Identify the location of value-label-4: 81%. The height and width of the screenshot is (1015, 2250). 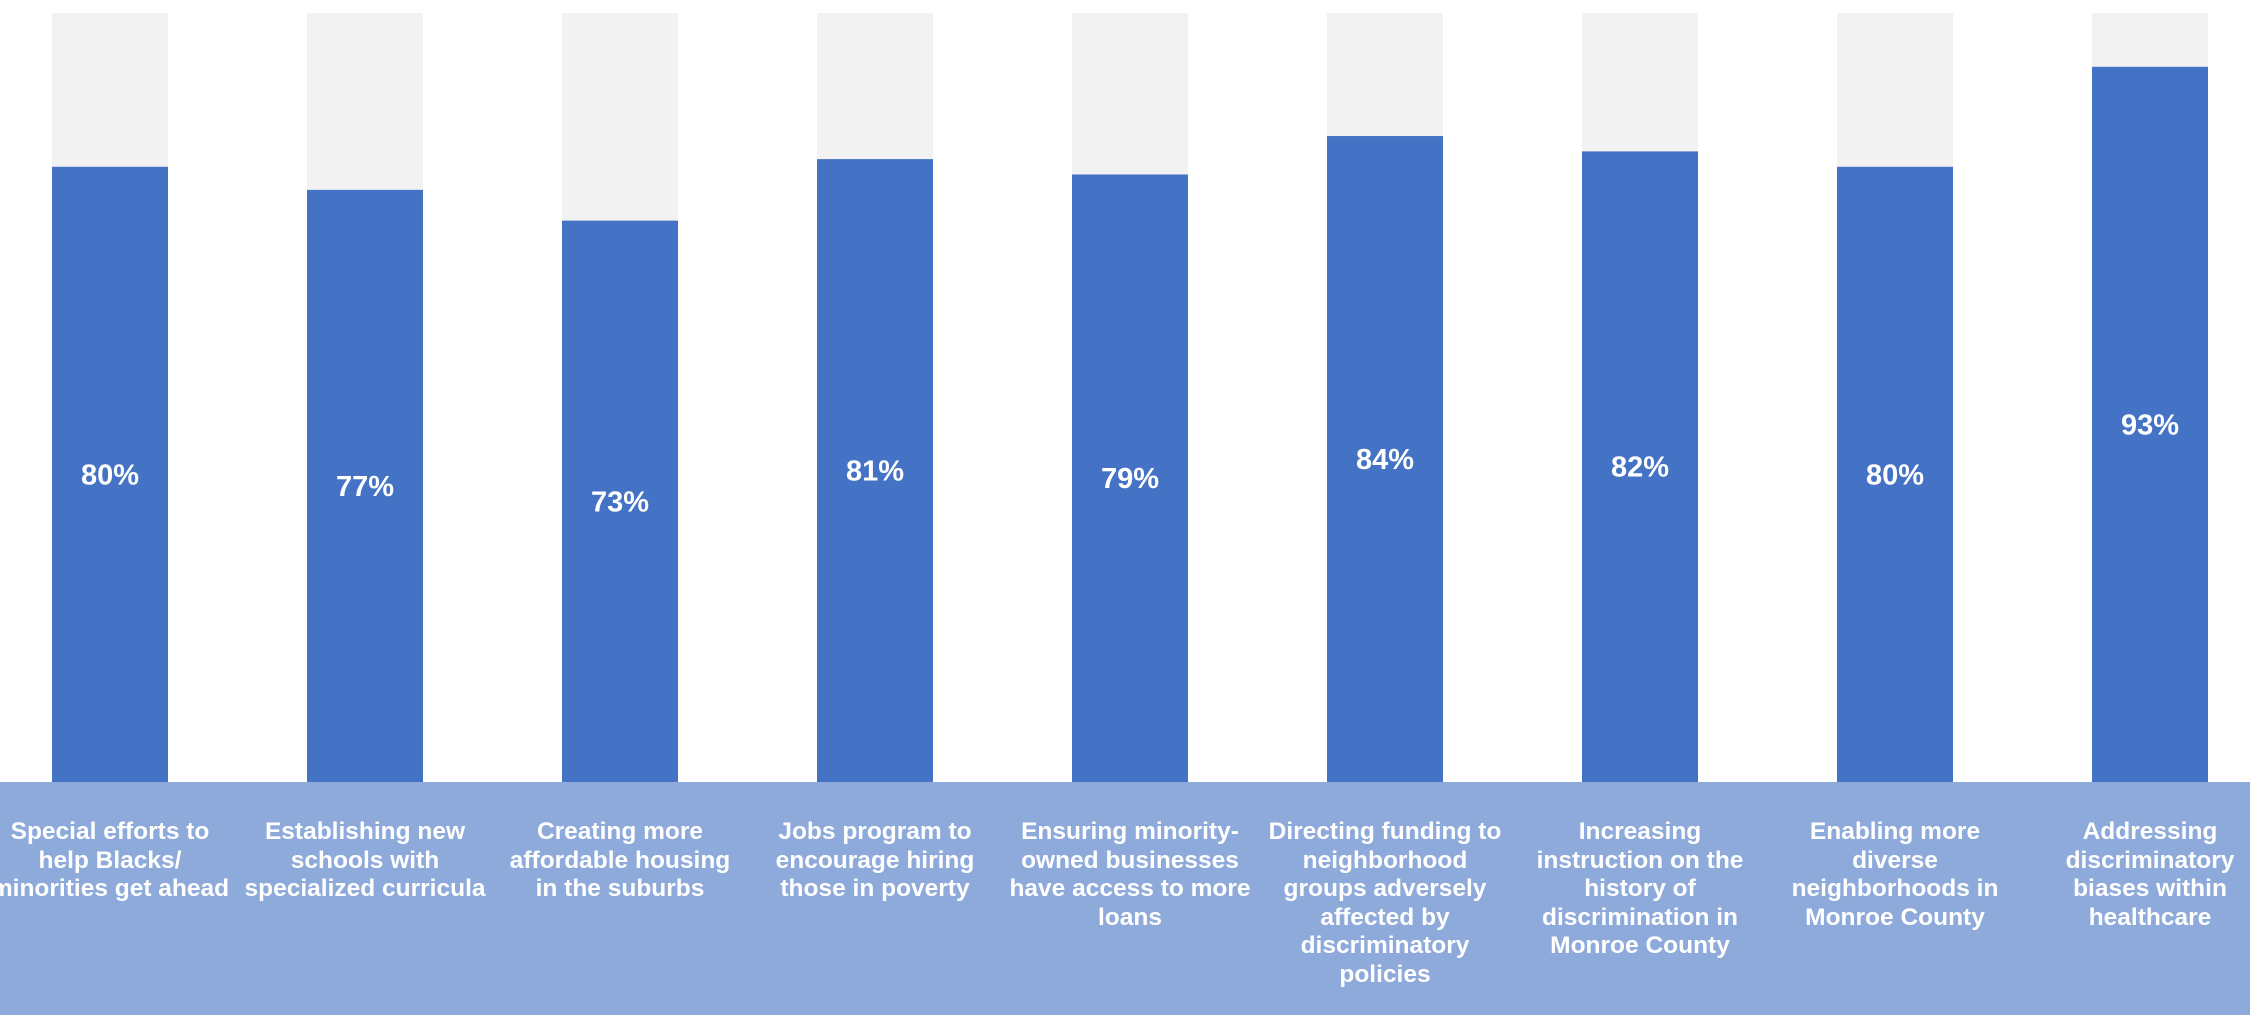
(875, 472).